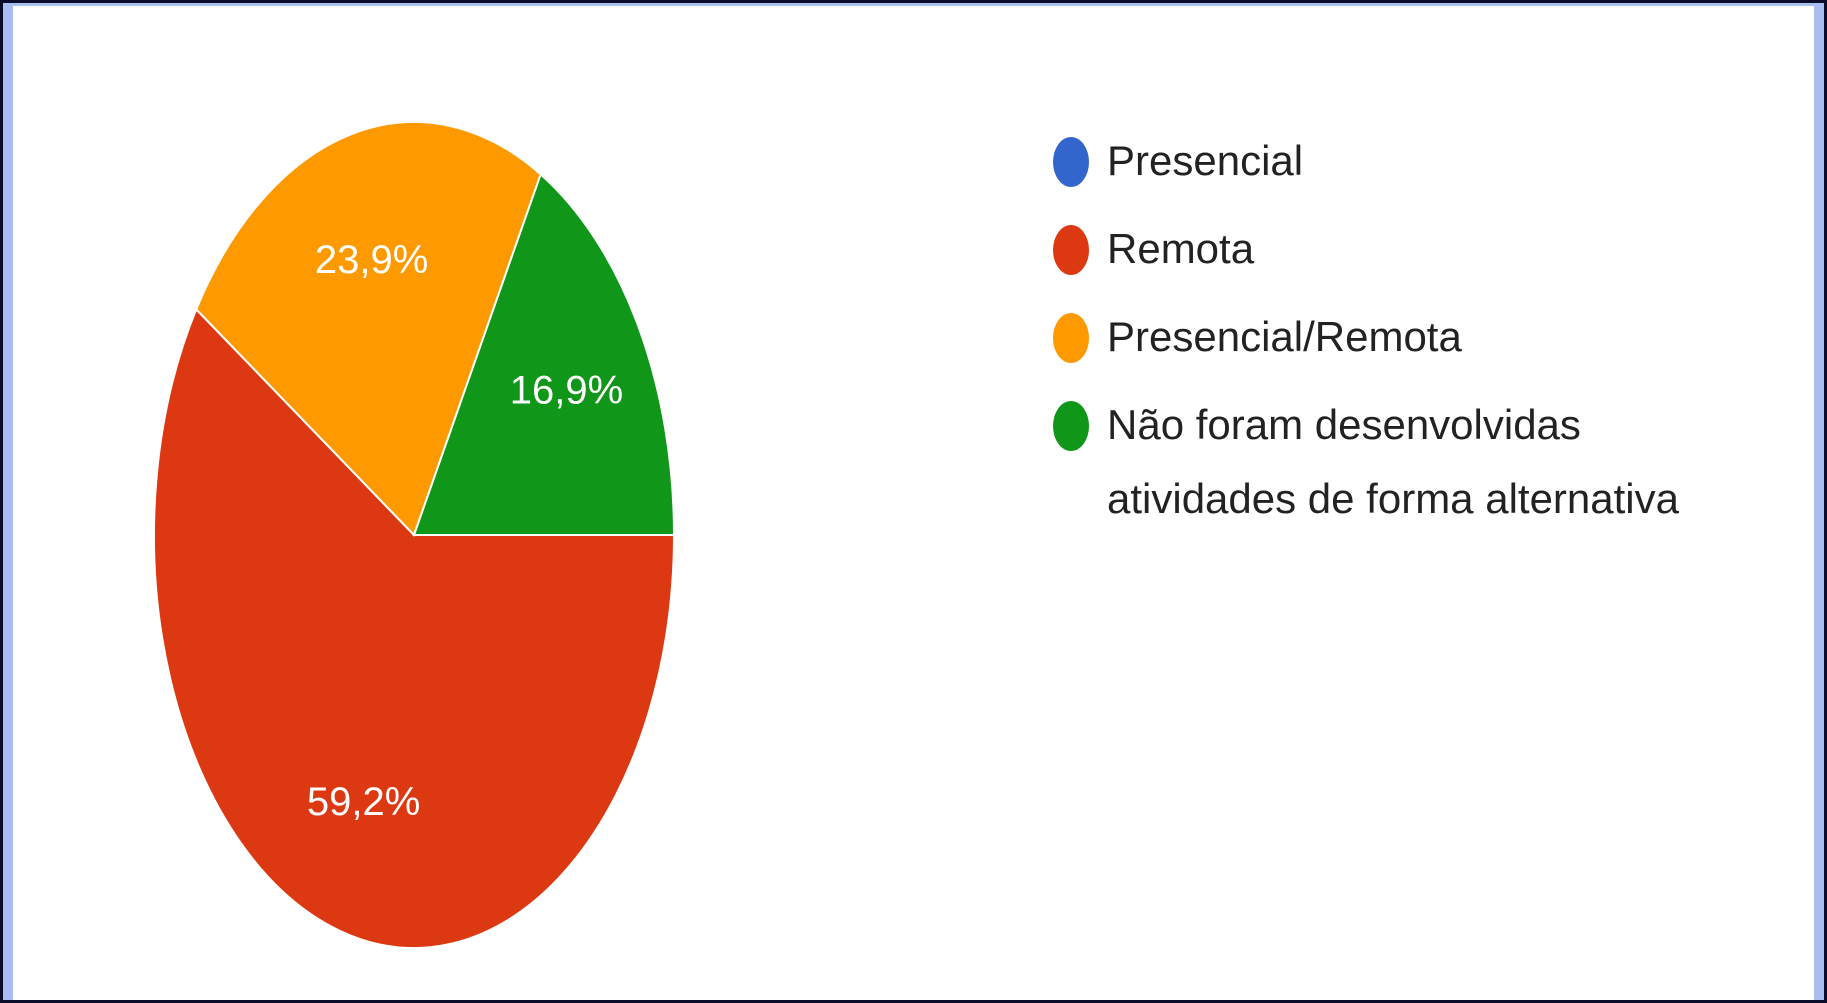 The image size is (1827, 1003). What do you see at coordinates (1181, 248) in the screenshot?
I see `legend-label: Remota` at bounding box center [1181, 248].